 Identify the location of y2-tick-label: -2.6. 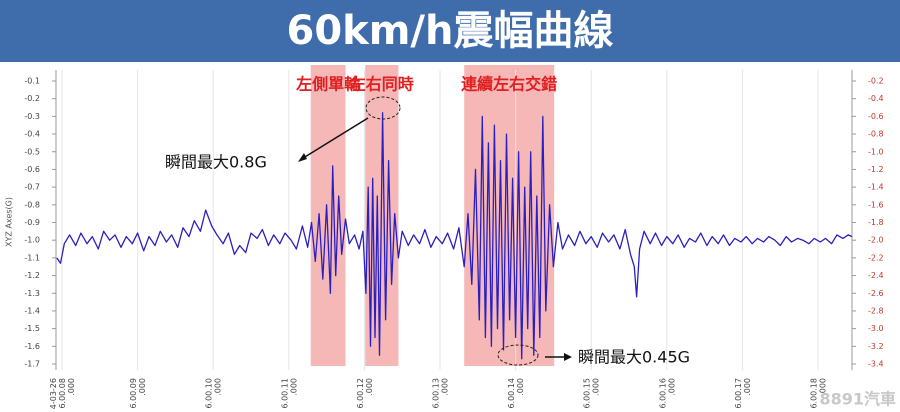
(876, 293).